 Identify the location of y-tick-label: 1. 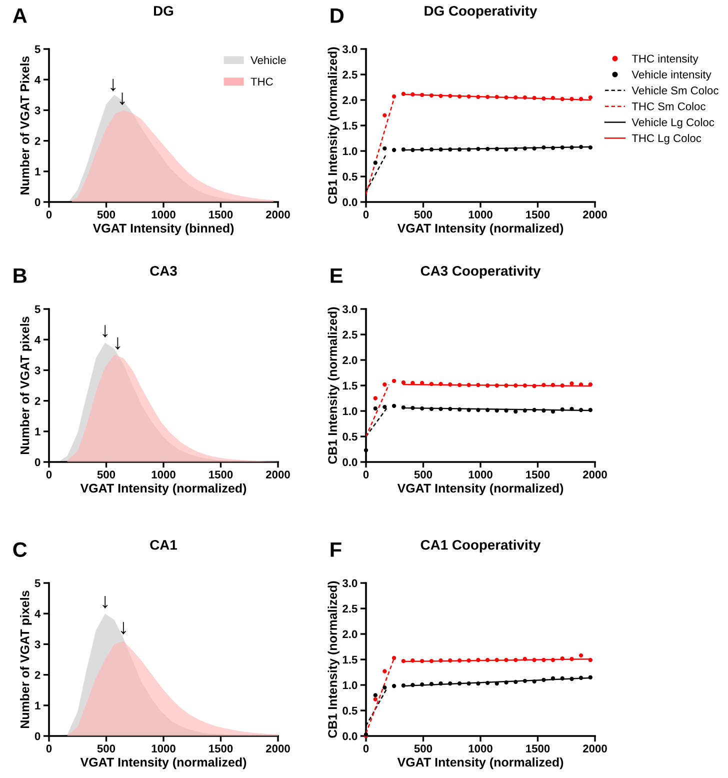
(37, 706).